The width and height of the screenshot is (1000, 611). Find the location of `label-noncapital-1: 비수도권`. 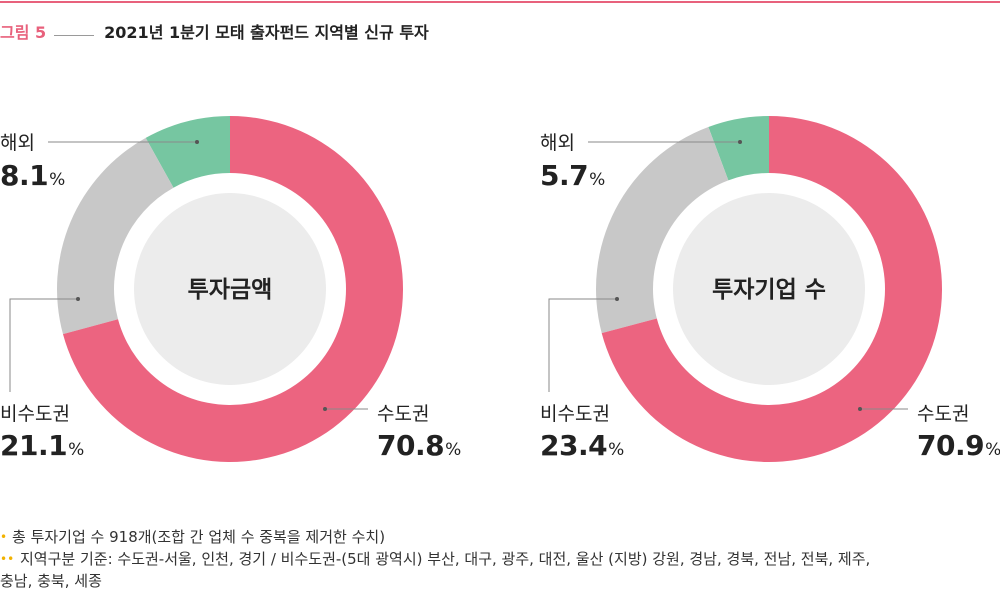

label-noncapital-1: 비수도권 is located at coordinates (35, 414).